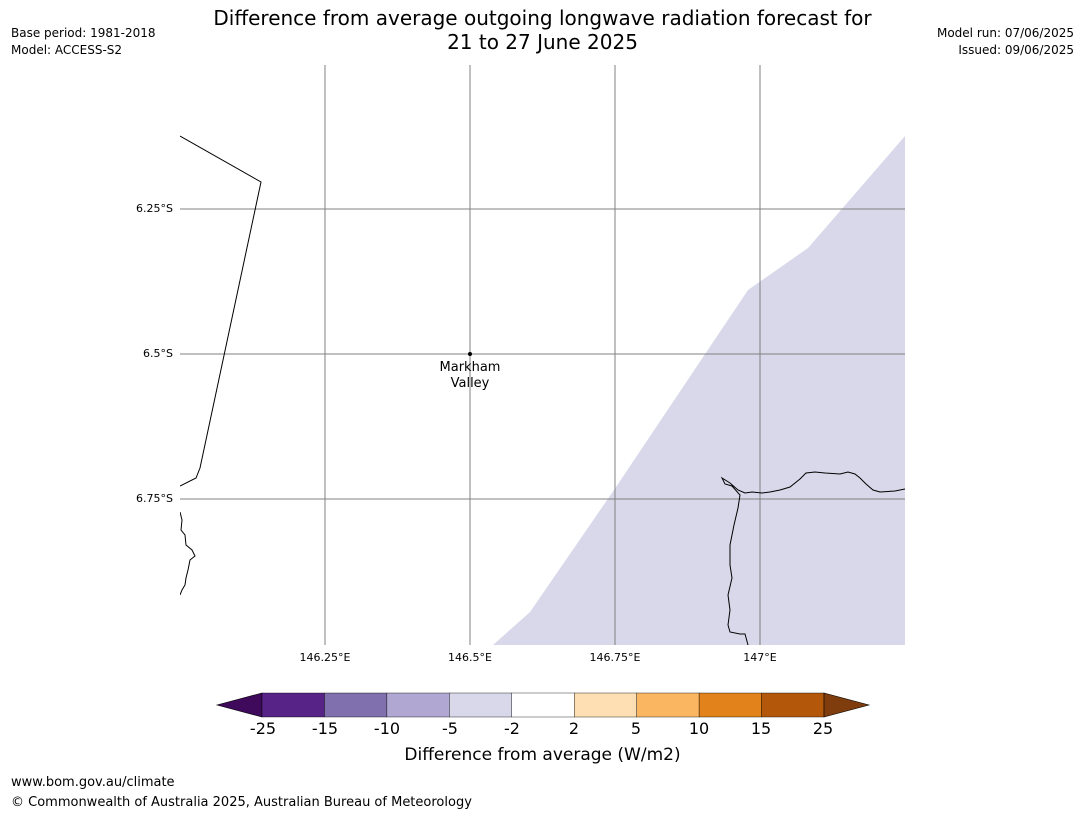 The height and width of the screenshot is (816, 1085). What do you see at coordinates (83, 42) in the screenshot?
I see `meta-left: Base period: 1981-2018 Model: ACCESS-S2` at bounding box center [83, 42].